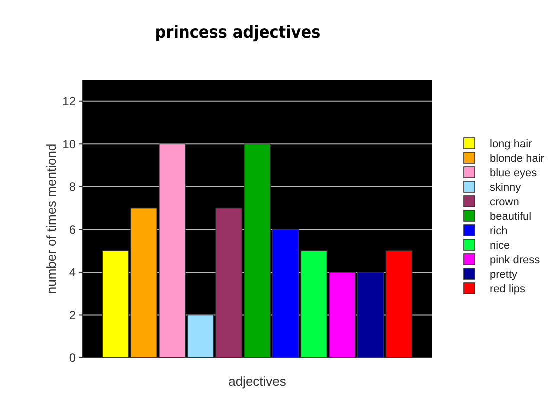 The height and width of the screenshot is (414, 552). I want to click on legend-label: long hair, so click(511, 144).